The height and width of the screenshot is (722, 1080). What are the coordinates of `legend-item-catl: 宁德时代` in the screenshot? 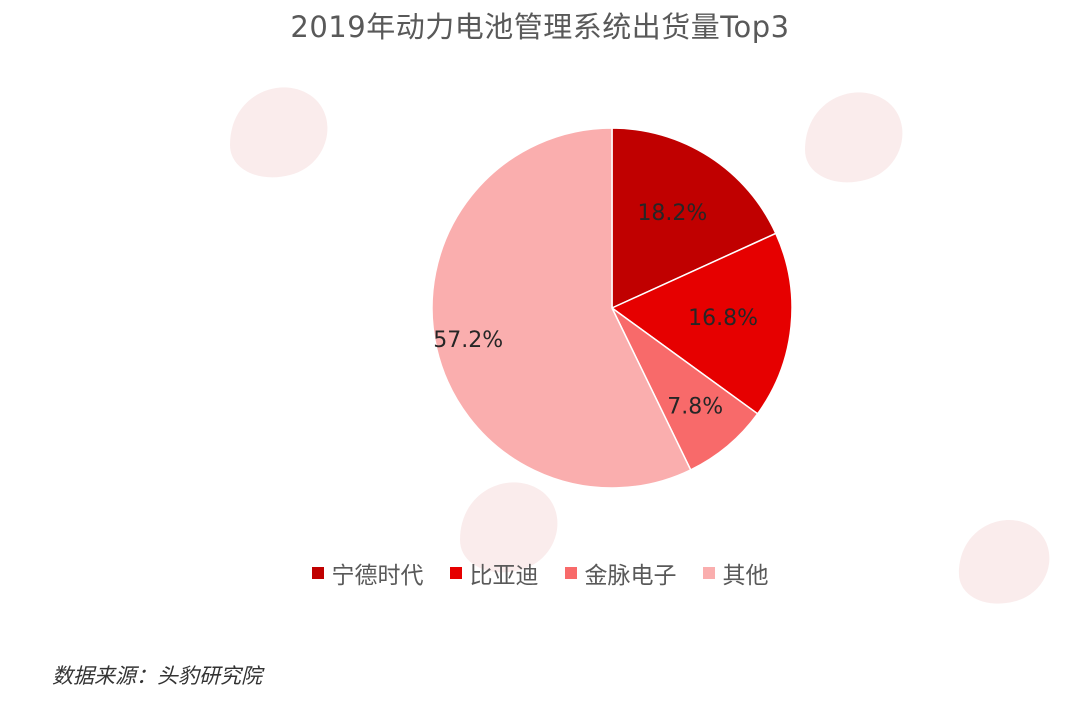 It's located at (367, 573).